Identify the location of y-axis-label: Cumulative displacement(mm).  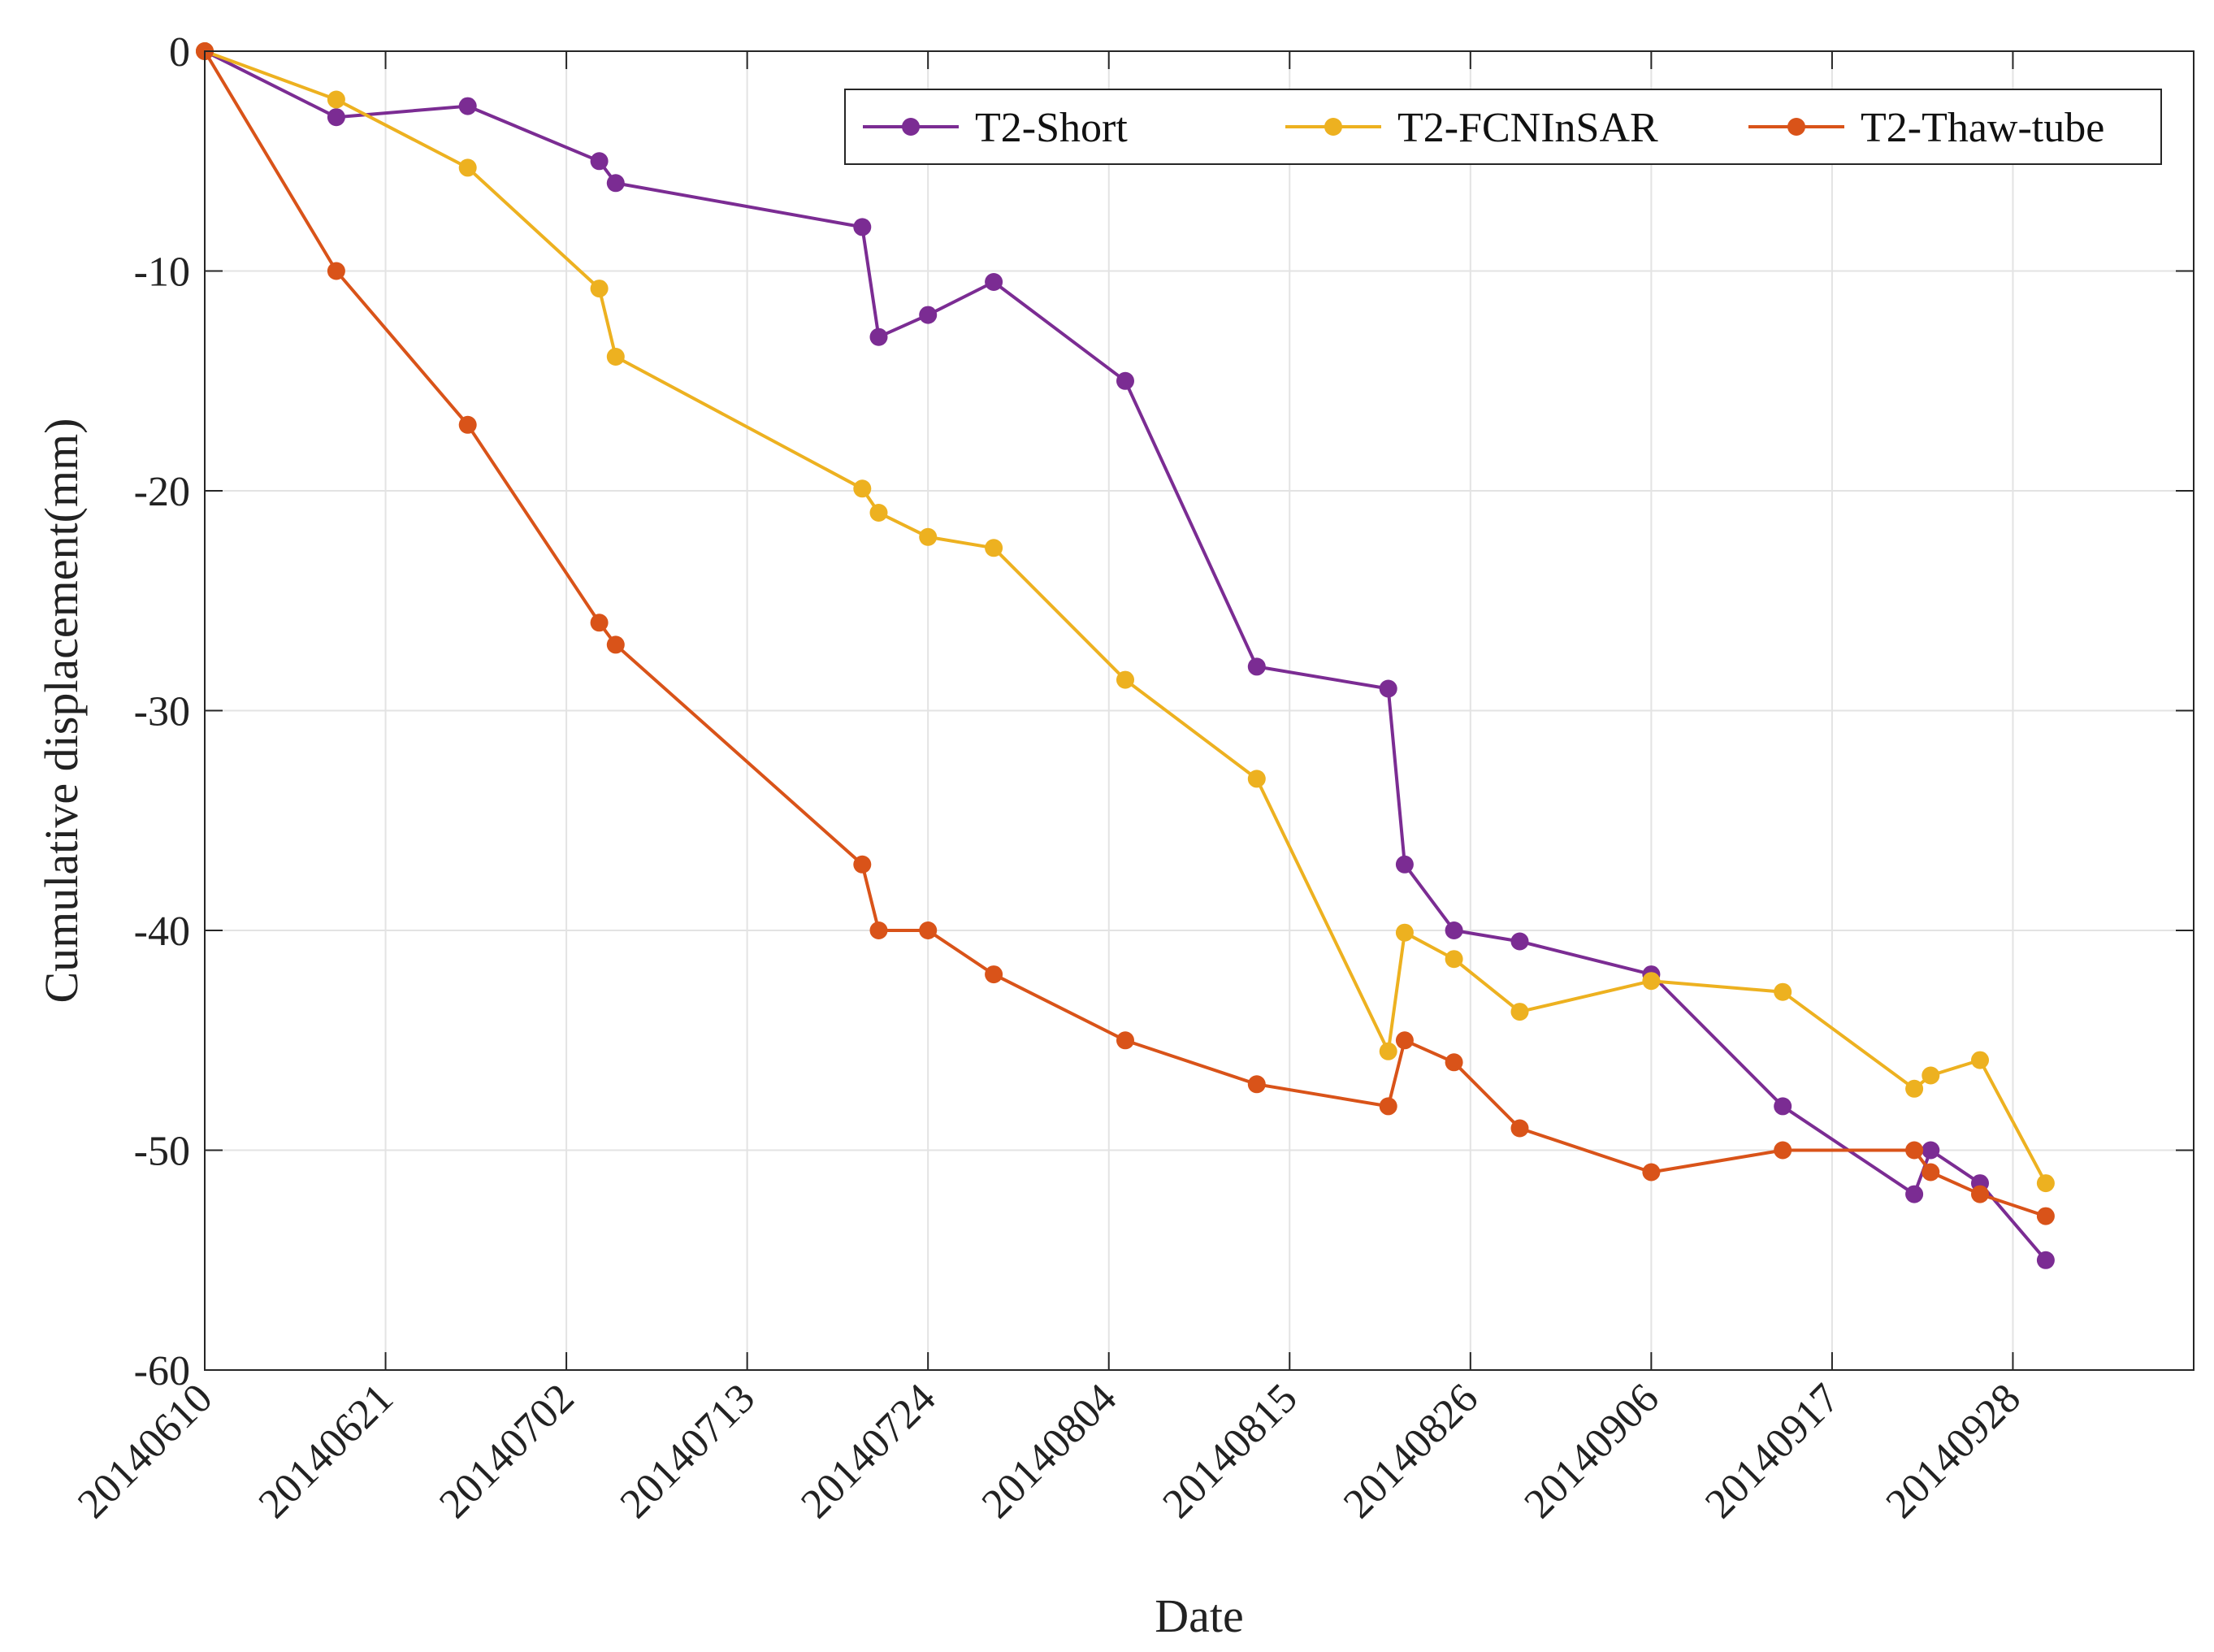
(61, 711).